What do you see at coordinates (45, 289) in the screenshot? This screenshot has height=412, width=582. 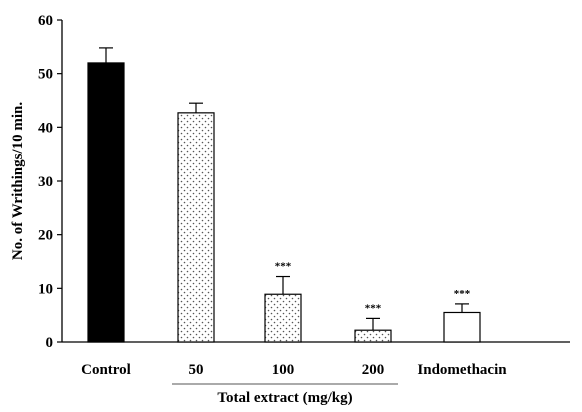 I see `y-tick-label: 10` at bounding box center [45, 289].